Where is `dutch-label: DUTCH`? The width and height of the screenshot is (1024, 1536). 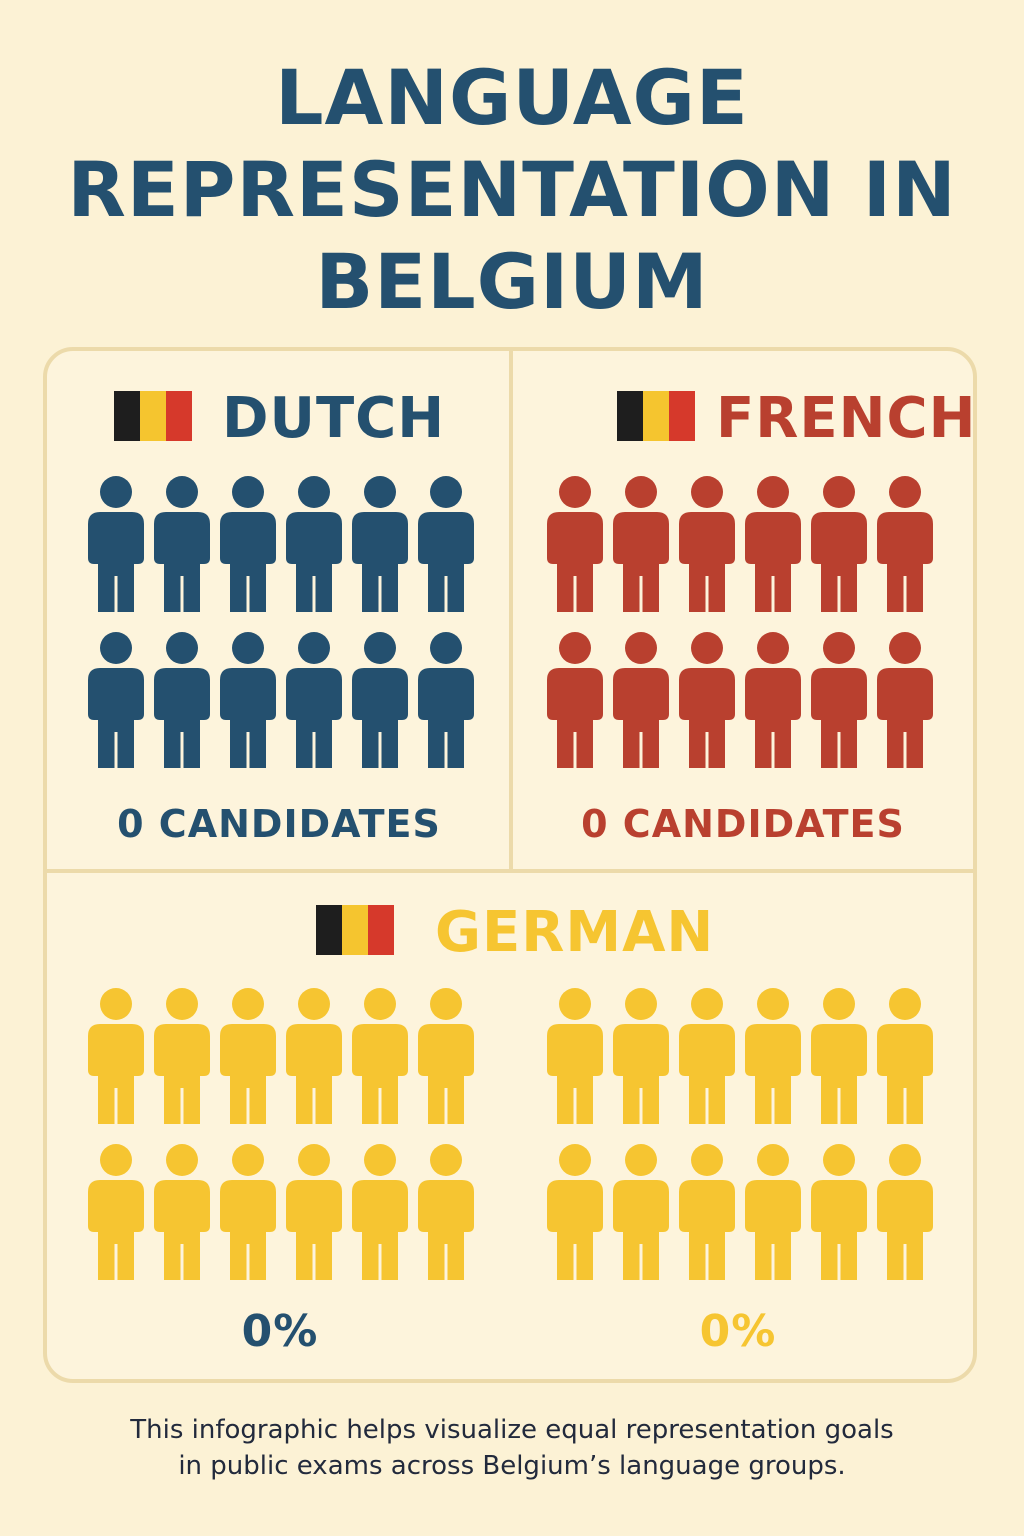 dutch-label: DUTCH is located at coordinates (334, 418).